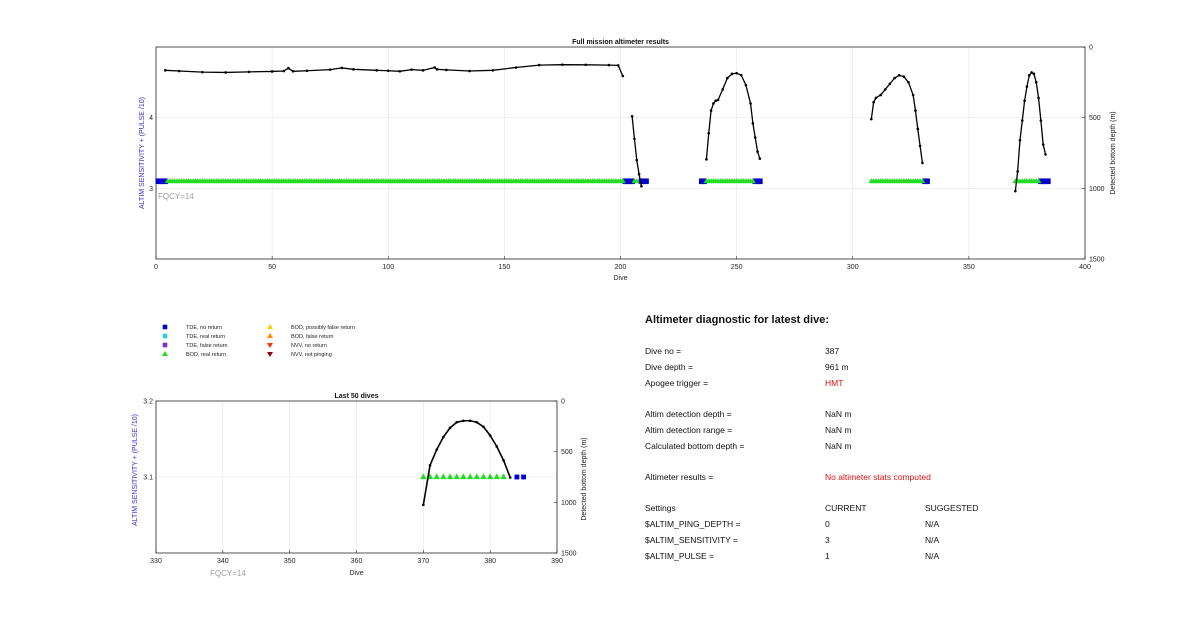  What do you see at coordinates (695, 446) in the screenshot?
I see `calculated-bottom-depth-label: Calculated bottom depth =` at bounding box center [695, 446].